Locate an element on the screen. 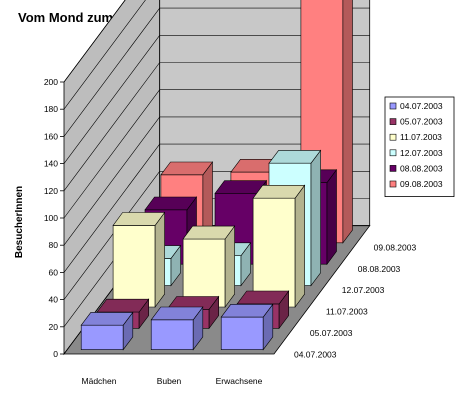 This screenshot has height=415, width=469. series-axis-label: 11.07.2003 is located at coordinates (347, 312).